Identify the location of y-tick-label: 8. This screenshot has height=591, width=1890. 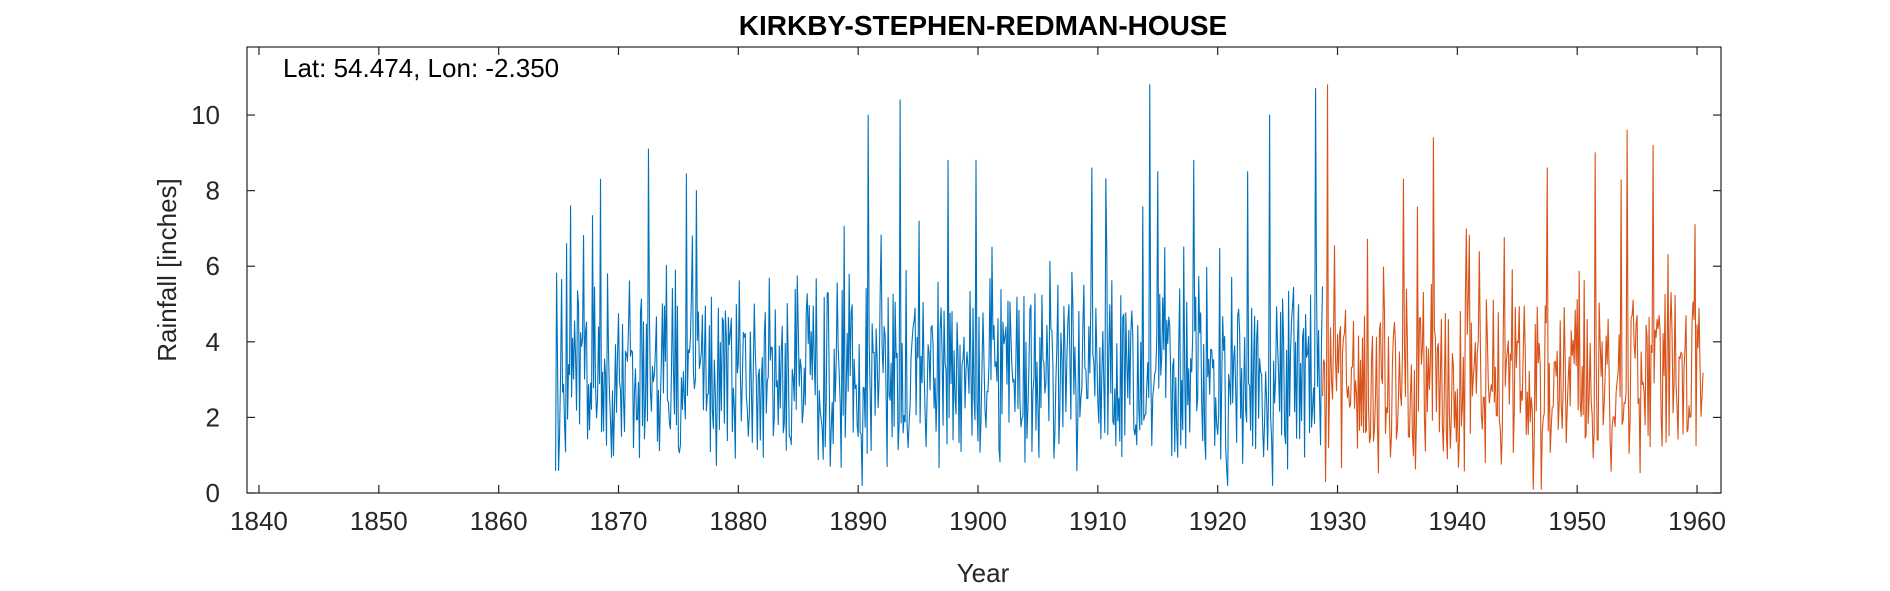
(213, 191).